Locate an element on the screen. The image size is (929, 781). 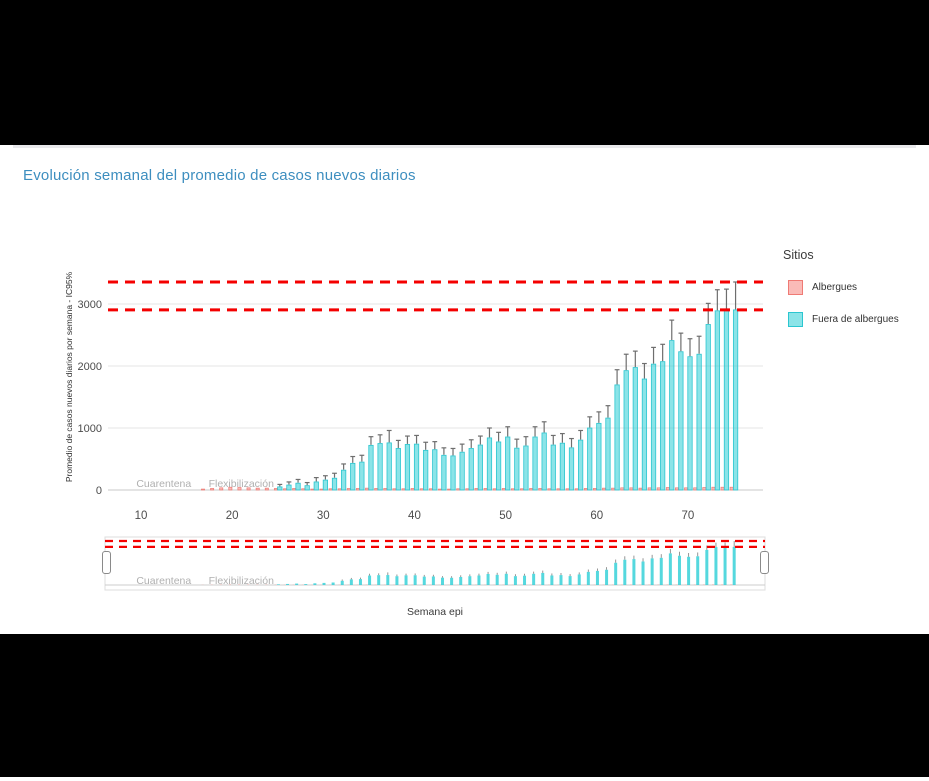
legend-item-albergues: Albergues is located at coordinates (850, 287).